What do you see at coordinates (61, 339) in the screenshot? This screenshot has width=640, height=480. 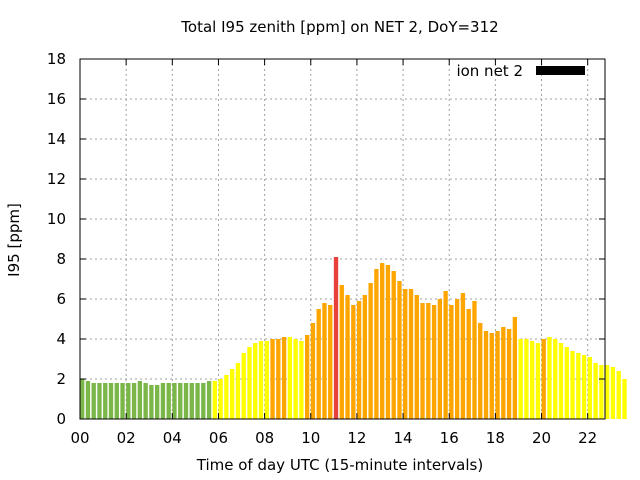 I see `y-tick-label: 4` at bounding box center [61, 339].